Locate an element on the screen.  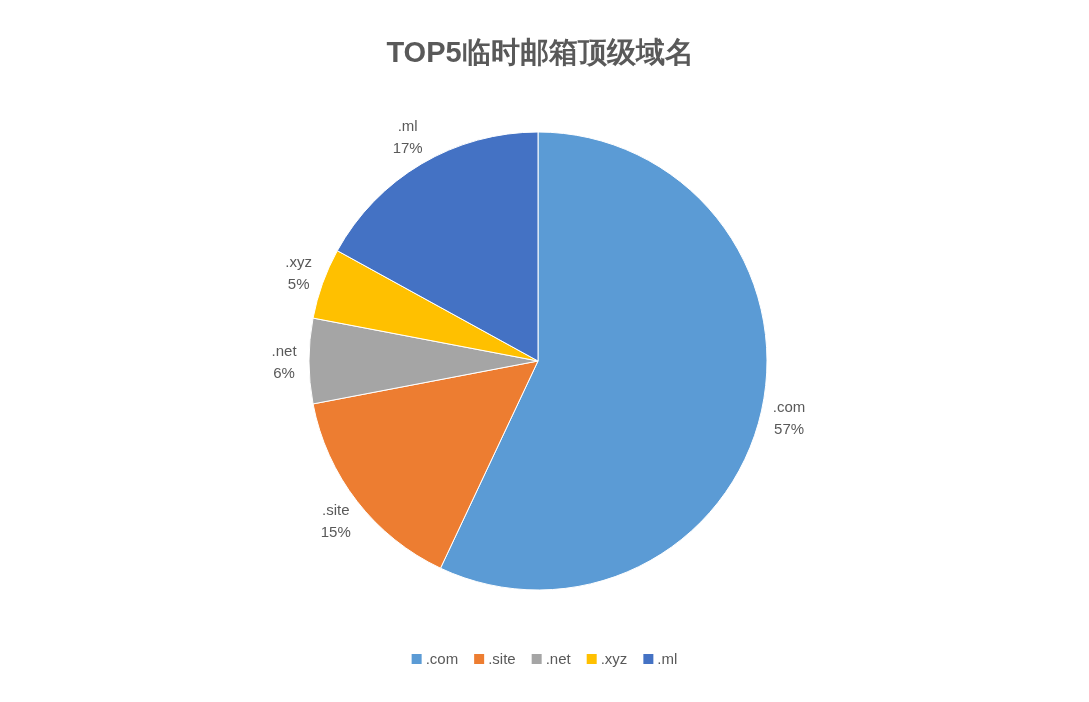
slice-label: .net is located at coordinates (284, 350).